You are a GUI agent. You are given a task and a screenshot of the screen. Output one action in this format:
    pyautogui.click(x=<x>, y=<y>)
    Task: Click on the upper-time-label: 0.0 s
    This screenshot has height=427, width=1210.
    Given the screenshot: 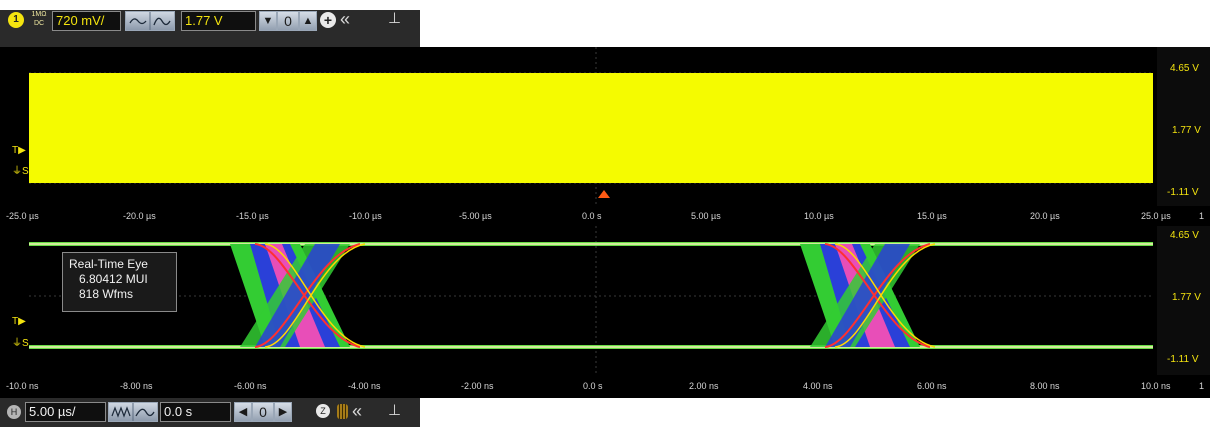 What is the action you would take?
    pyautogui.click(x=592, y=216)
    